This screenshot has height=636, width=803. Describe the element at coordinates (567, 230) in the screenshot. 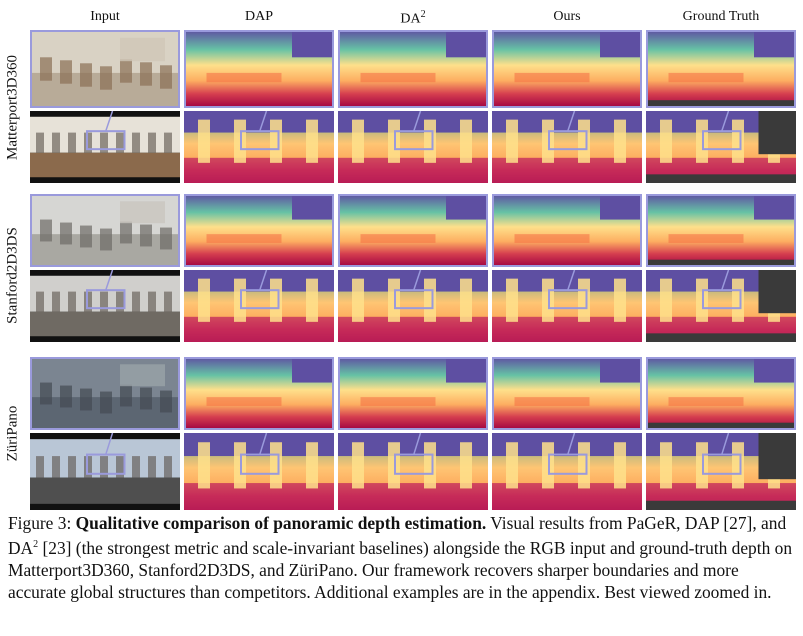

I see `stanford2d3ds-ours-zoom-image` at that location.